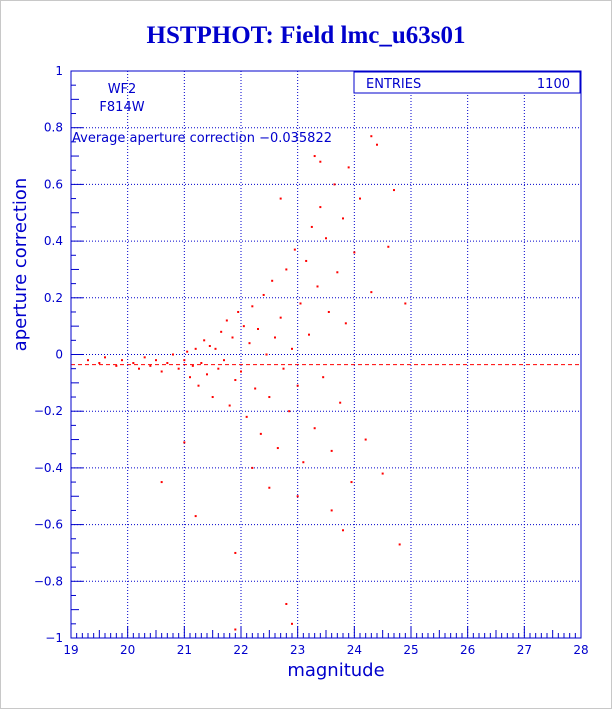 This screenshot has width=612, height=709. I want to click on stats-box: ENTRIES 1100, so click(467, 82).